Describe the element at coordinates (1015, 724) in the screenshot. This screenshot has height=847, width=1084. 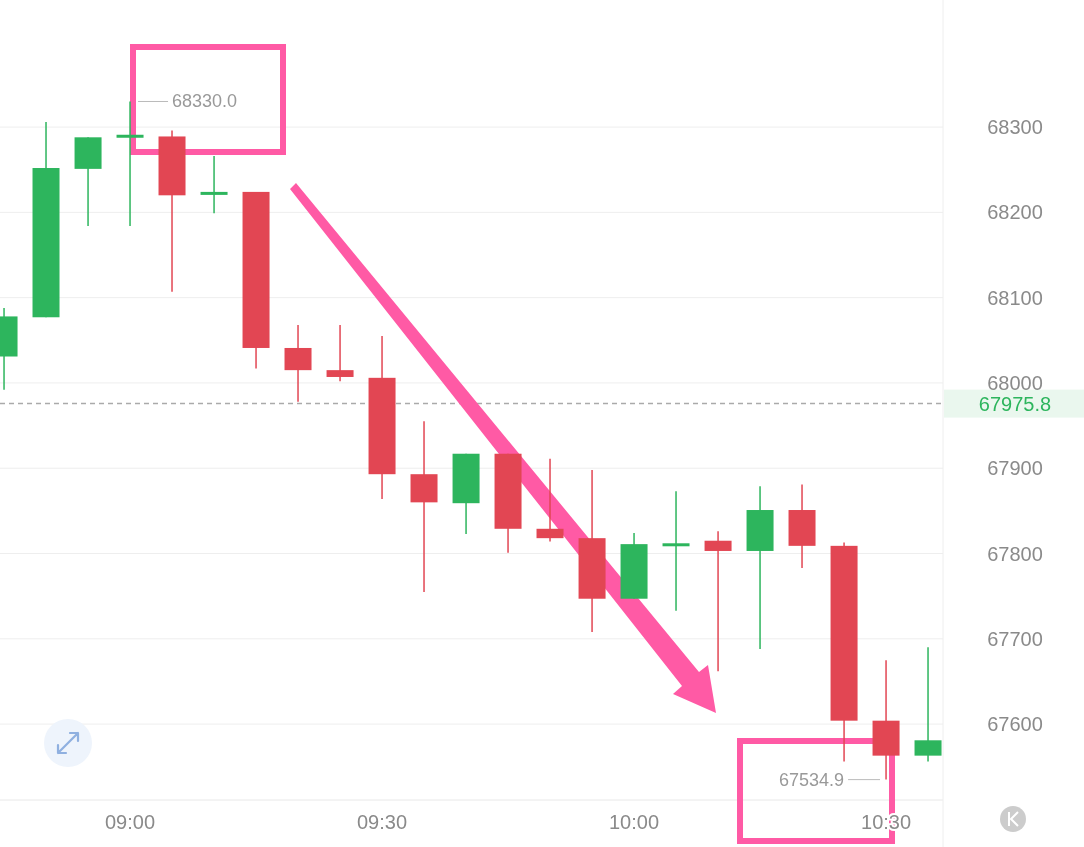
I see `y-tick-label: 67600` at that location.